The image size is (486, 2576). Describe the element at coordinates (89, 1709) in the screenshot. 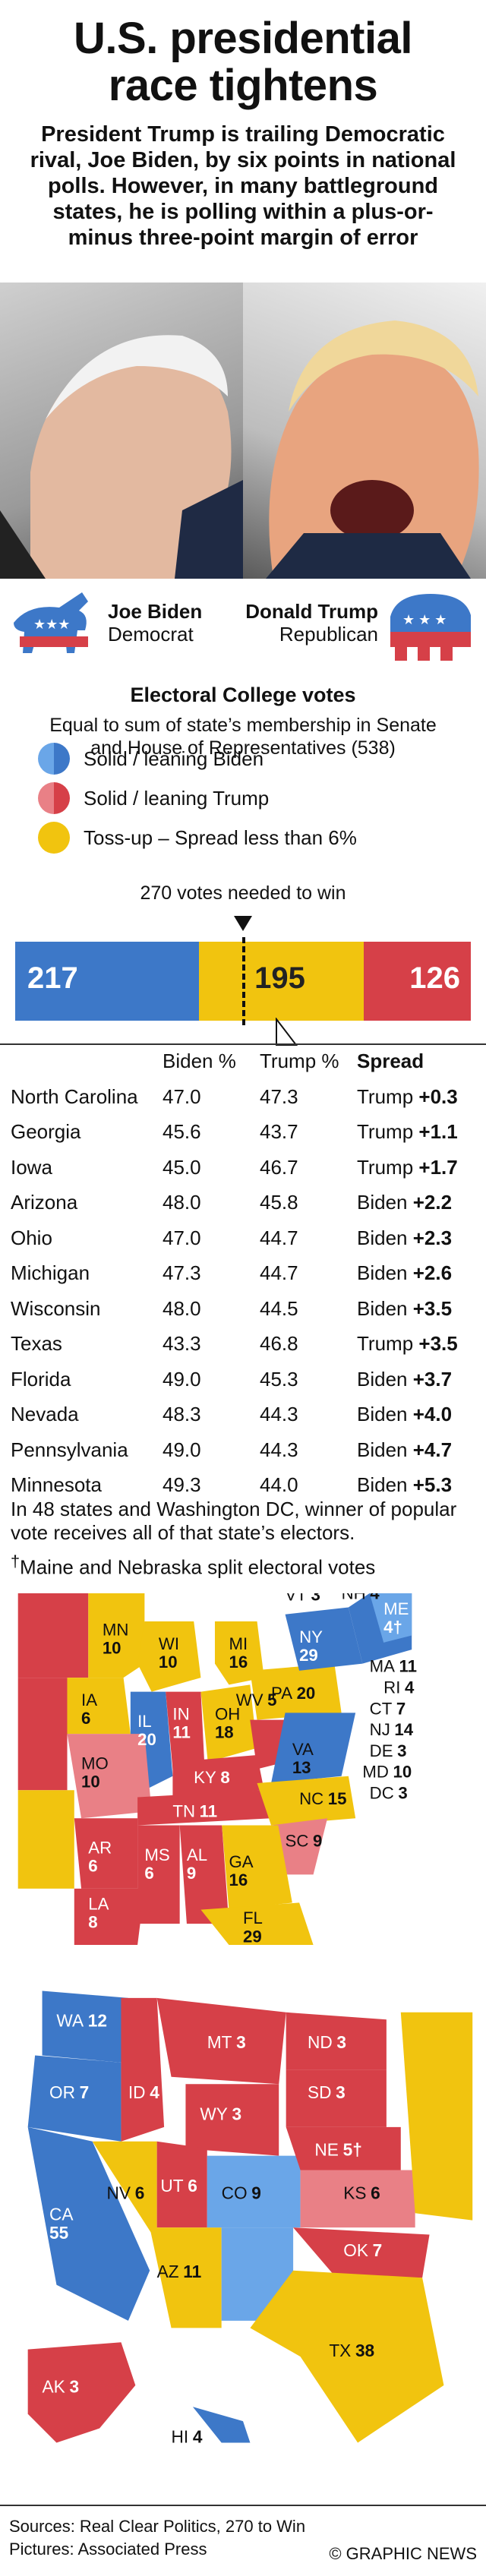

I see `state-label-ia: IA 6` at that location.